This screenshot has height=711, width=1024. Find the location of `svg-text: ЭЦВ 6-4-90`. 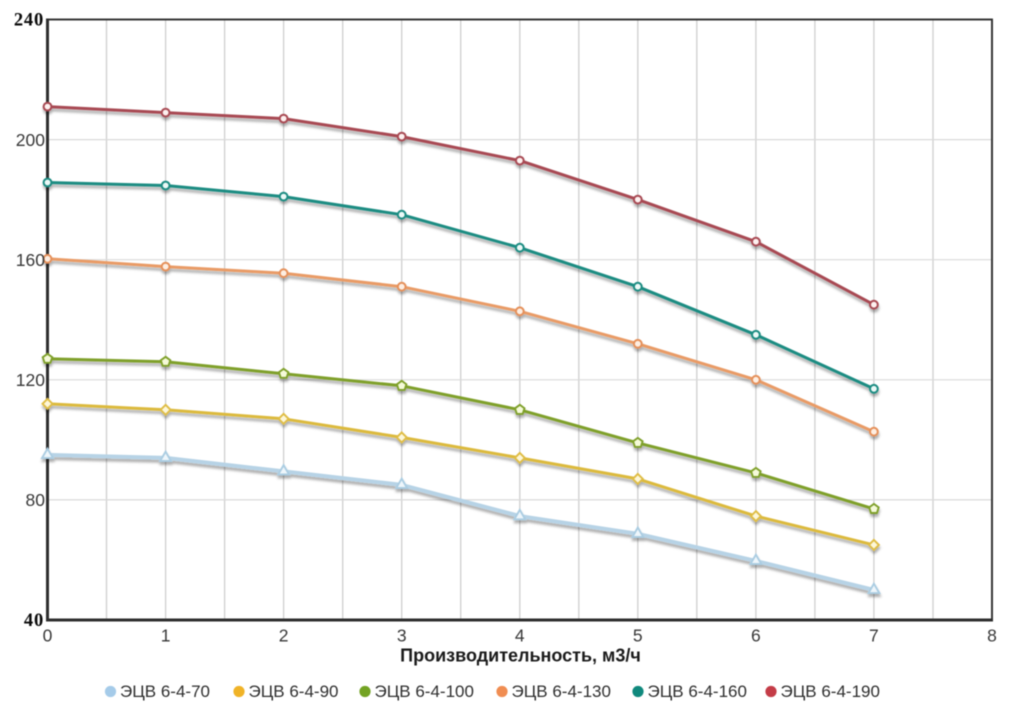

svg-text: ЭЦВ 6-4-90 is located at coordinates (294, 691).